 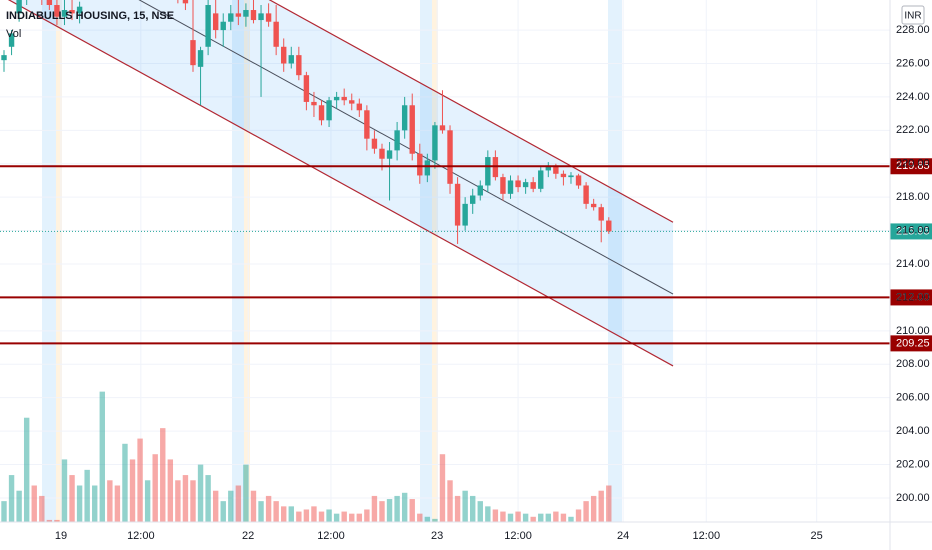 I want to click on volume-label: Vol, so click(x=13, y=34).